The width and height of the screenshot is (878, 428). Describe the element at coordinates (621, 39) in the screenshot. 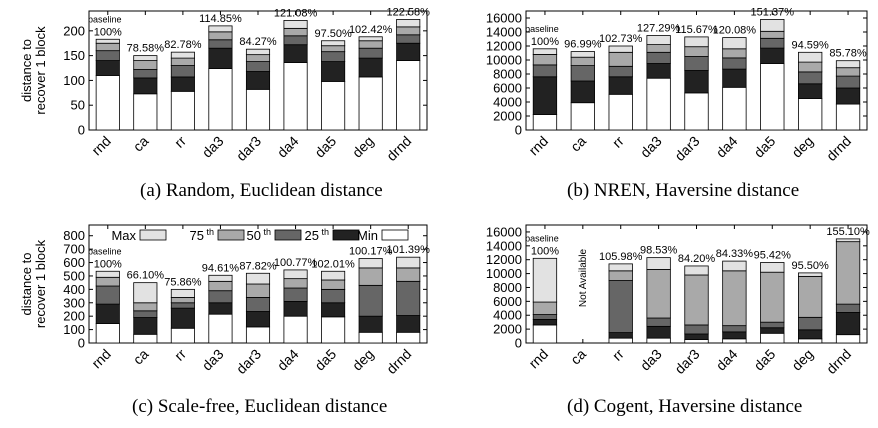

I see `bar-annotation: 102.73%` at that location.